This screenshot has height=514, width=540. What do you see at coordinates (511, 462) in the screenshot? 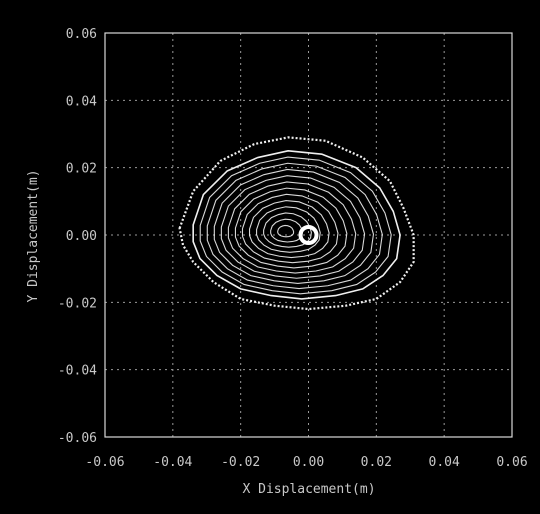
I see `x-tick-label: 0.06` at bounding box center [511, 462].